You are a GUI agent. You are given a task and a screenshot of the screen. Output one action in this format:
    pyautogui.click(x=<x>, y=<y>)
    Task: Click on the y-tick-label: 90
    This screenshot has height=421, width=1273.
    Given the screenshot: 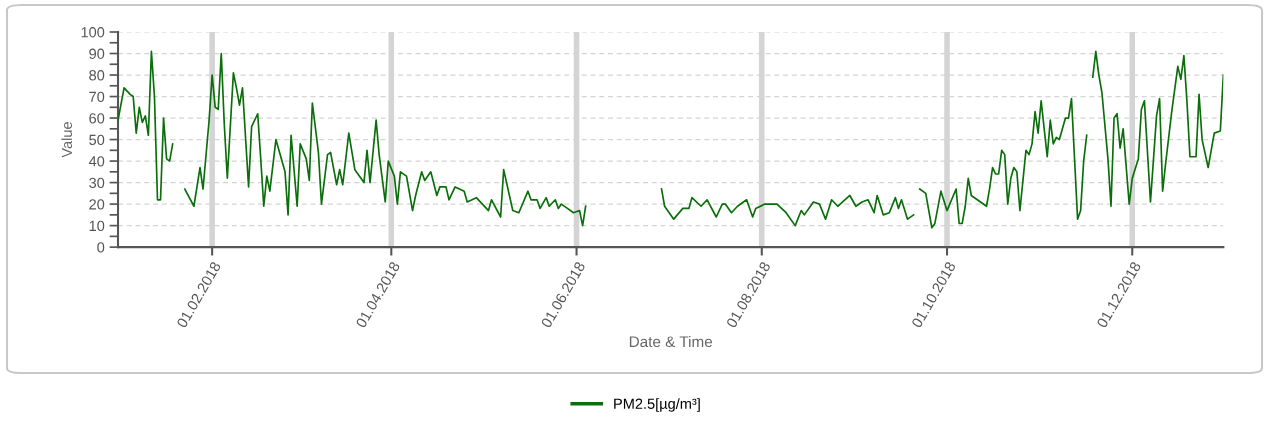 What is the action you would take?
    pyautogui.click(x=97, y=53)
    